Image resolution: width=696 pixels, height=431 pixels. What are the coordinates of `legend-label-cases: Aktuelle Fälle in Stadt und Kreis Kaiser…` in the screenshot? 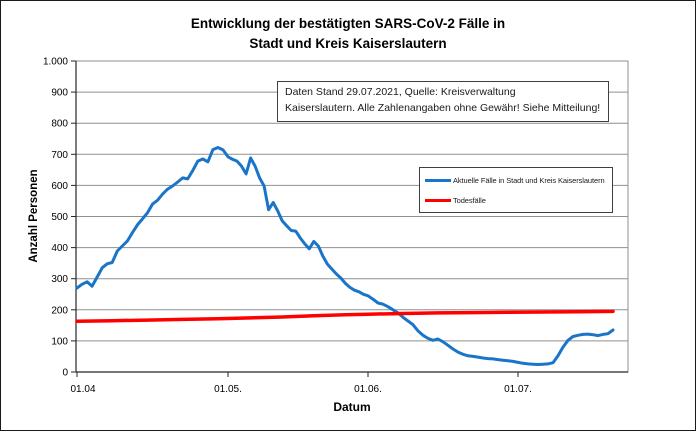 It's located at (529, 180).